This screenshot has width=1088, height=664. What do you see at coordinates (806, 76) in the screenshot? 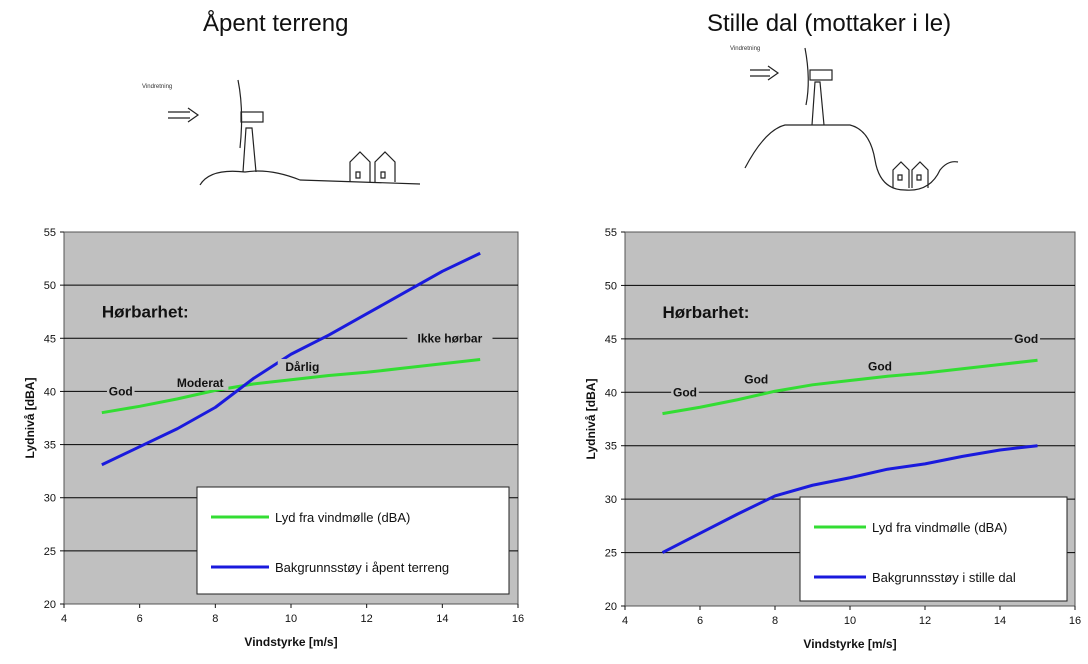
I see `turbine-blade-right` at bounding box center [806, 76].